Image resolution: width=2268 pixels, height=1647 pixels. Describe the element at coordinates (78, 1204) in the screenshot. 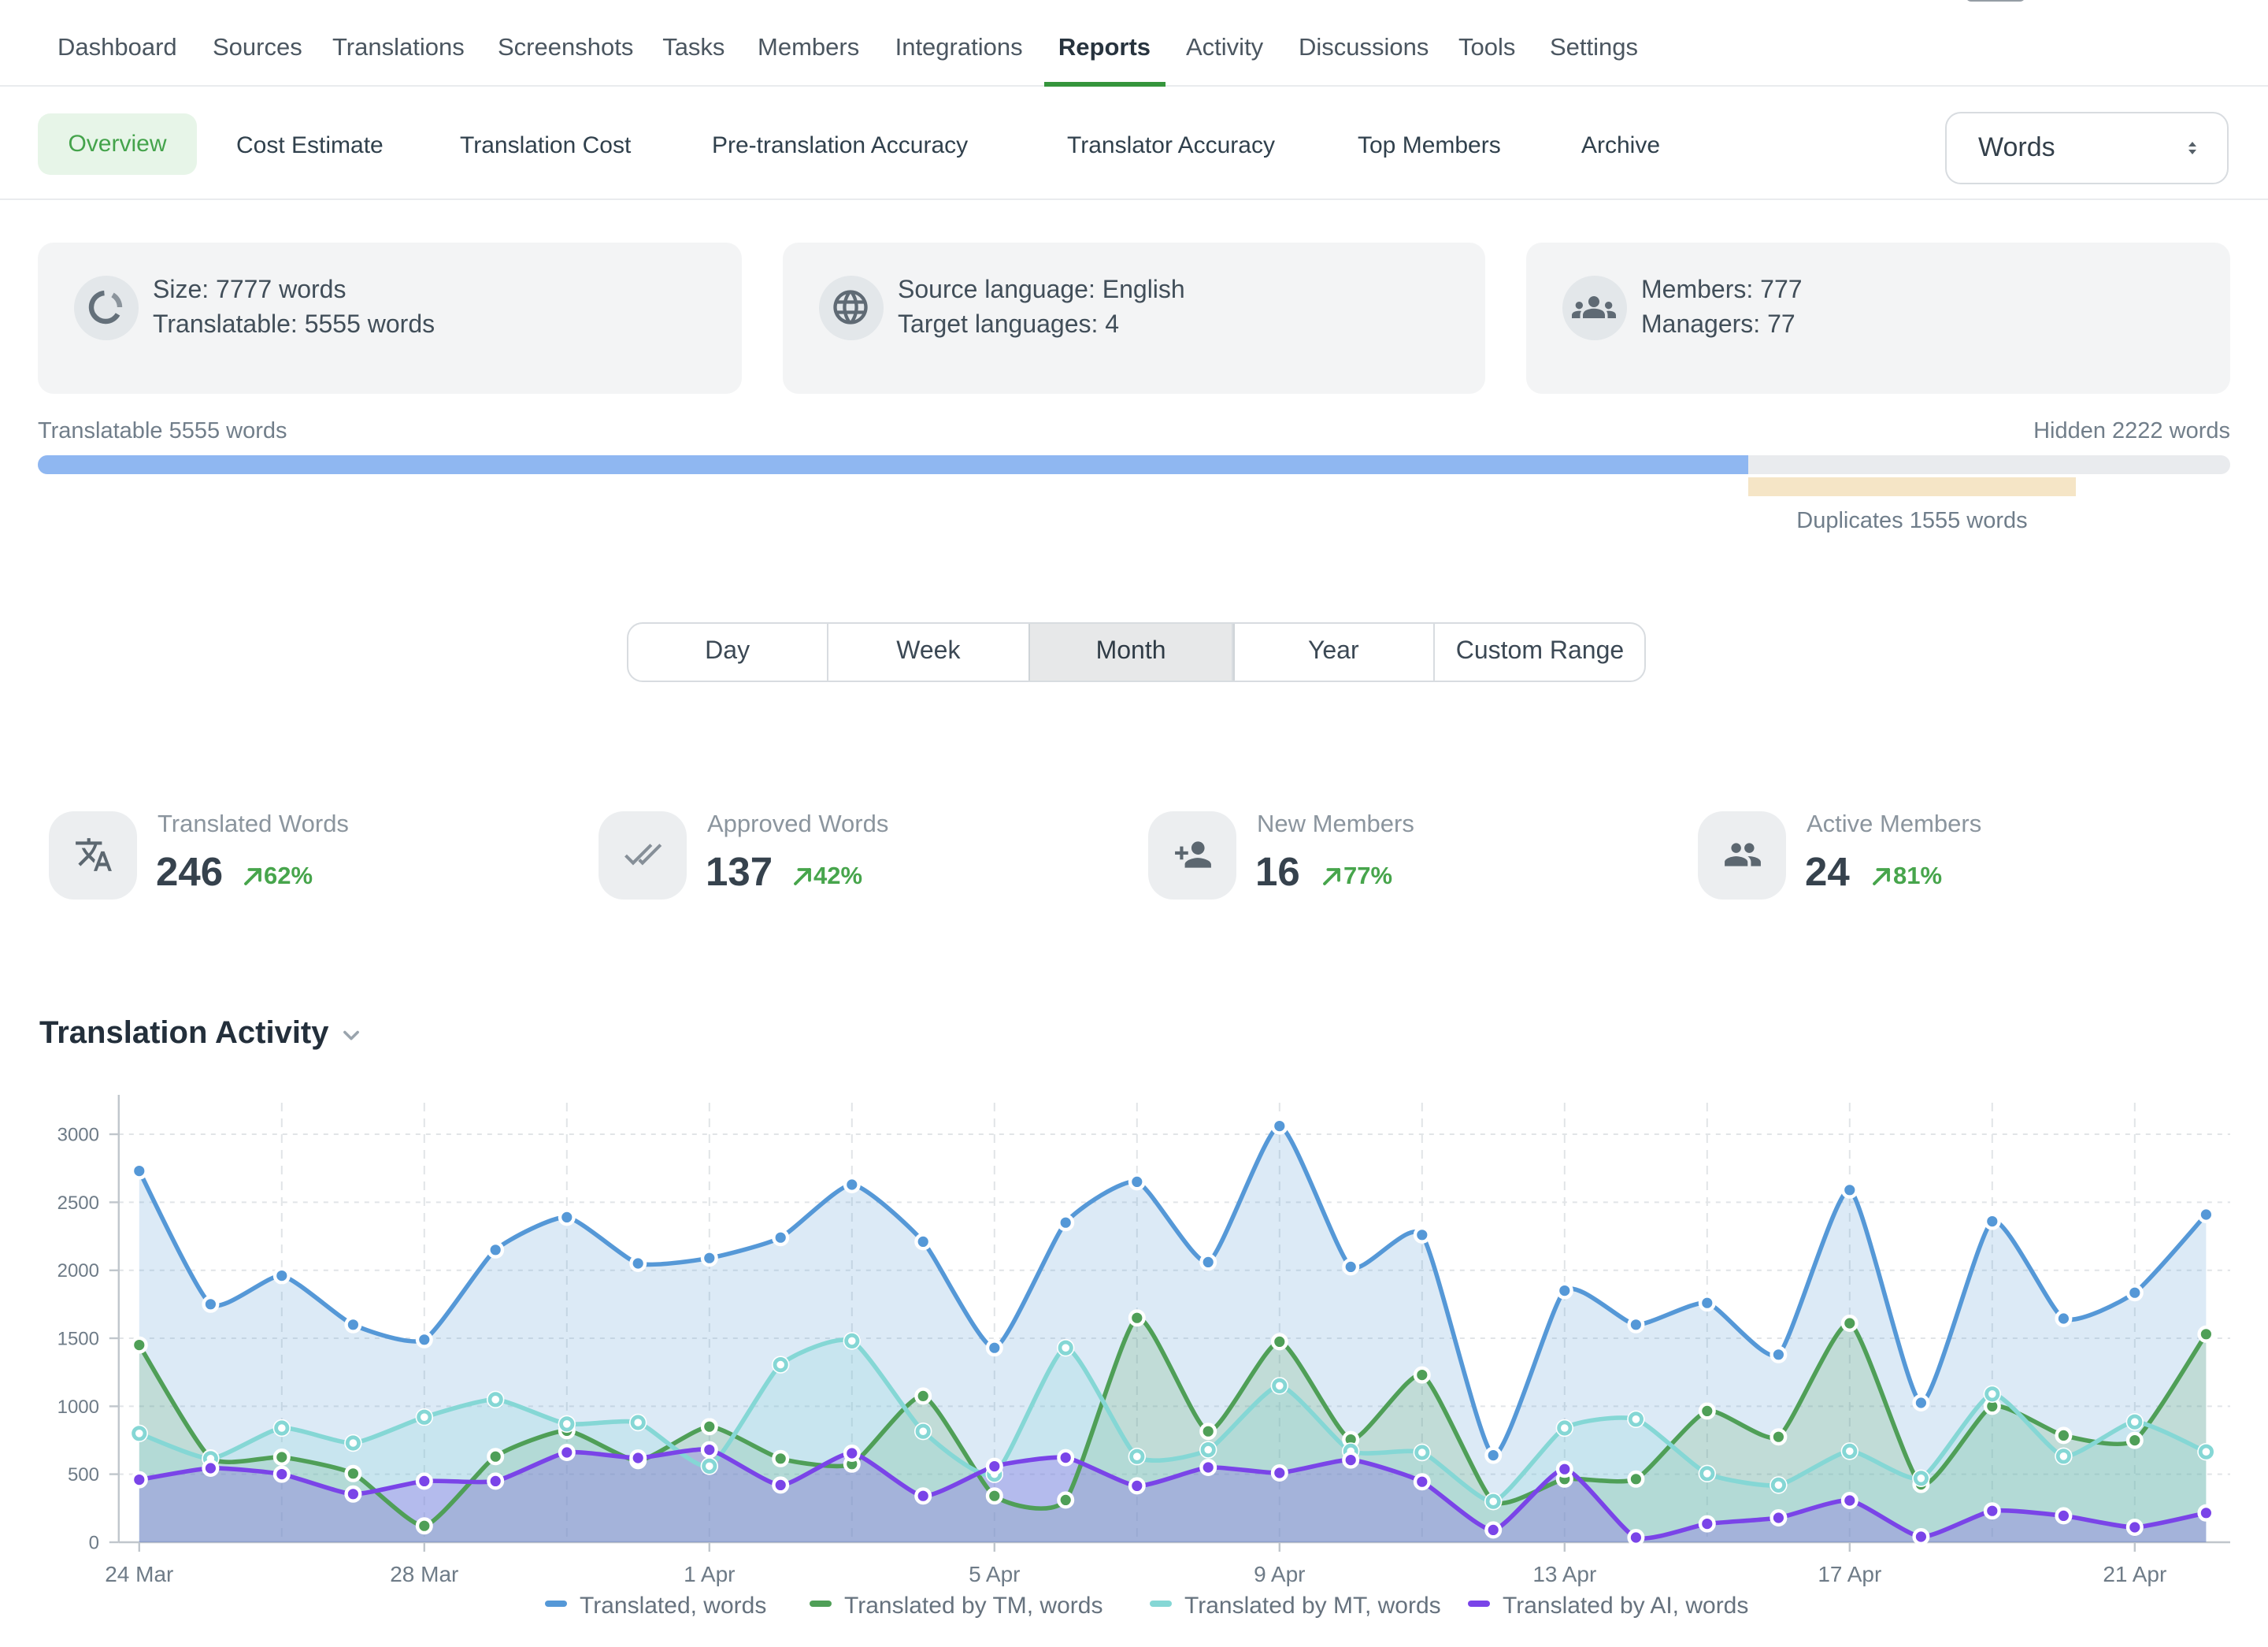

I see `svg-text: 2500` at that location.